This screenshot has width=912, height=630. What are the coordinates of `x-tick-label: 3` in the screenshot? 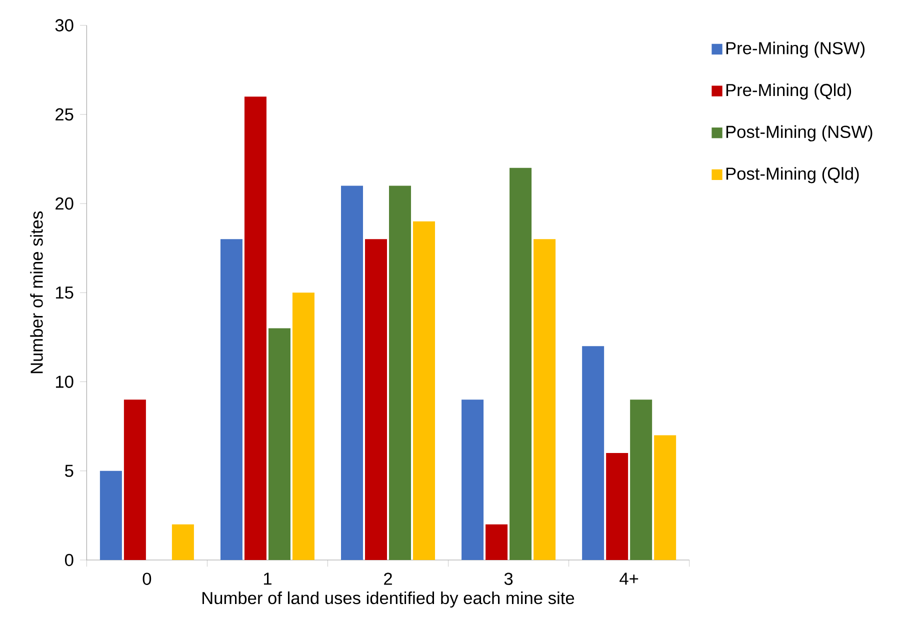 It's located at (508, 578).